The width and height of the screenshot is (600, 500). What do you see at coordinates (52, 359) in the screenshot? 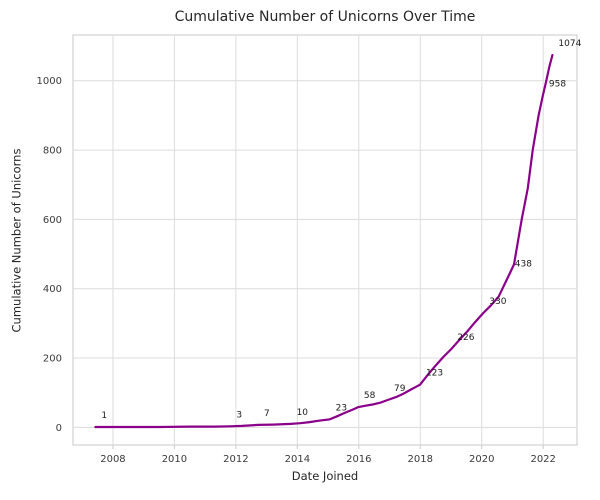
I see `y-tick-label: 200` at bounding box center [52, 359].